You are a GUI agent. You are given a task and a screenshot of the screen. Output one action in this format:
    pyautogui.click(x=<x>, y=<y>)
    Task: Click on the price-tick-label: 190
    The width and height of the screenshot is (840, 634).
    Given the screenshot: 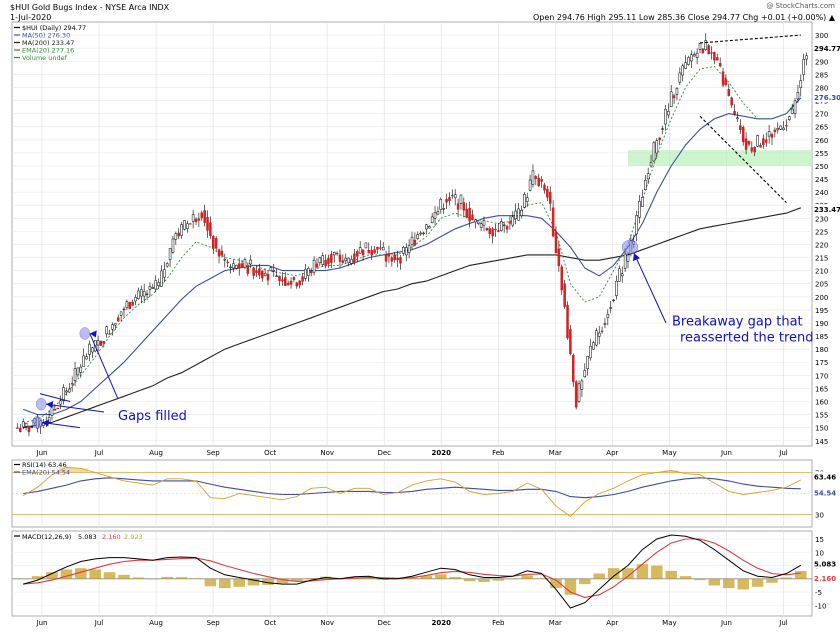 What is the action you would take?
    pyautogui.click(x=821, y=324)
    